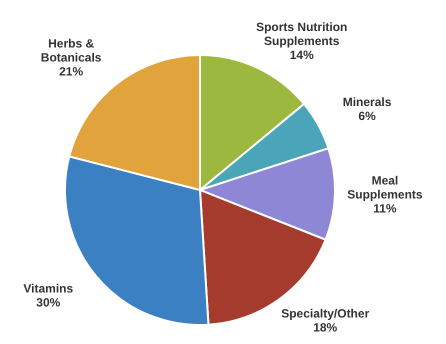 Image resolution: width=446 pixels, height=344 pixels. I want to click on data-label: 6%, so click(367, 116).